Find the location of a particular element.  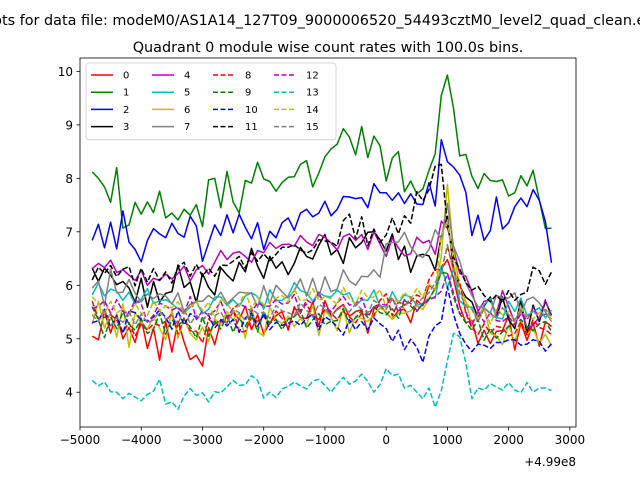

x-offset-label: +4.99e8 is located at coordinates (550, 462).